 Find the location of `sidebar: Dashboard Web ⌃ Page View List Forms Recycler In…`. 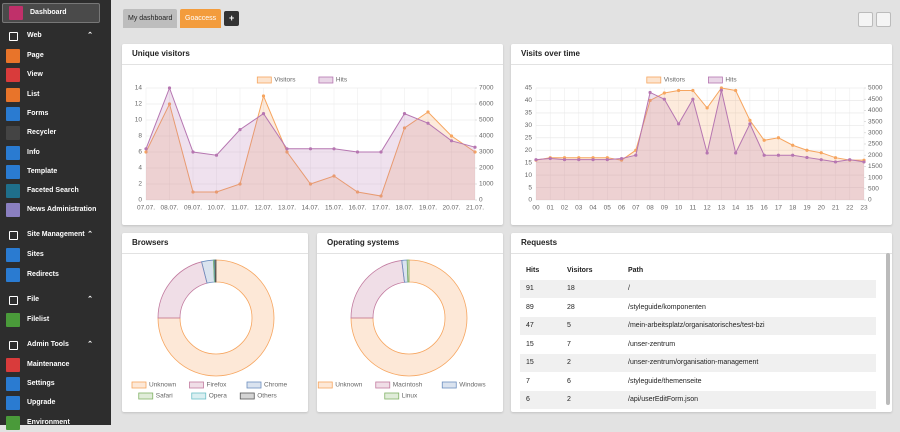

sidebar: Dashboard Web ⌃ Page View List Forms Recycler In… is located at coordinates (55, 215).